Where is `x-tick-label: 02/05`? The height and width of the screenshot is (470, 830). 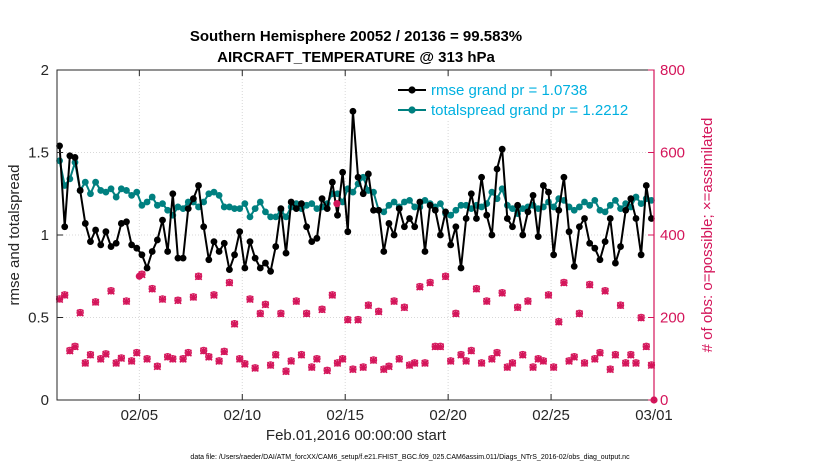 x-tick-label: 02/05 is located at coordinates (140, 415).